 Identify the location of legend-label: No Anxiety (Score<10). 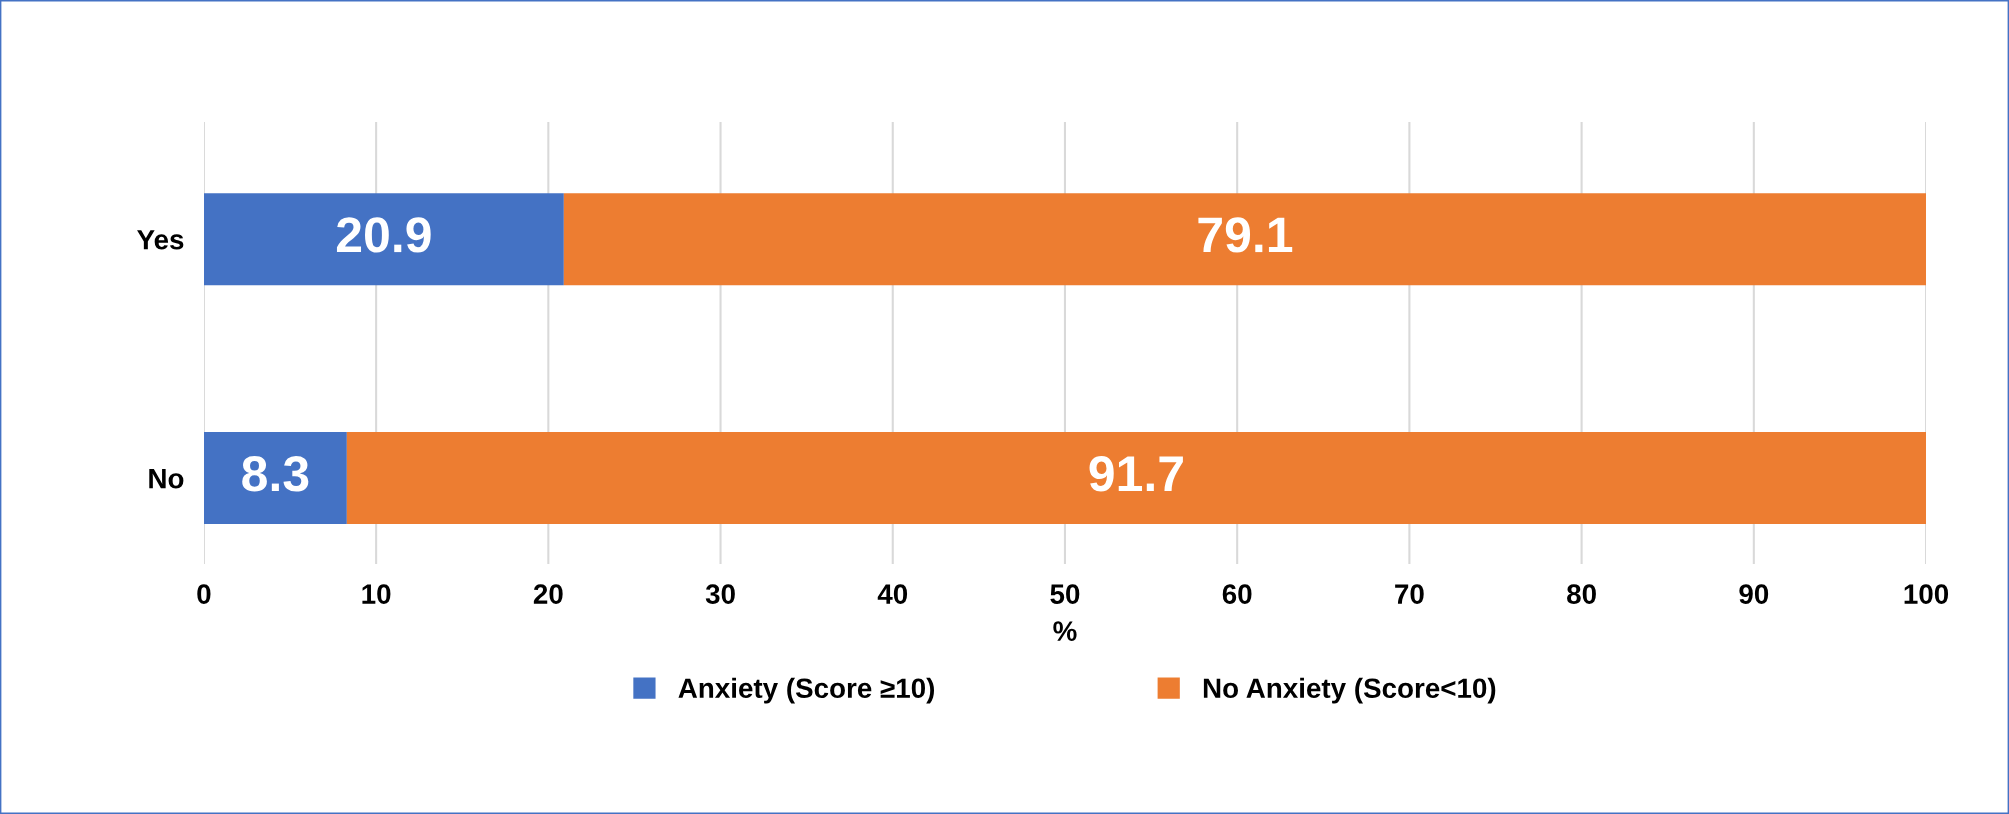
(1349, 690).